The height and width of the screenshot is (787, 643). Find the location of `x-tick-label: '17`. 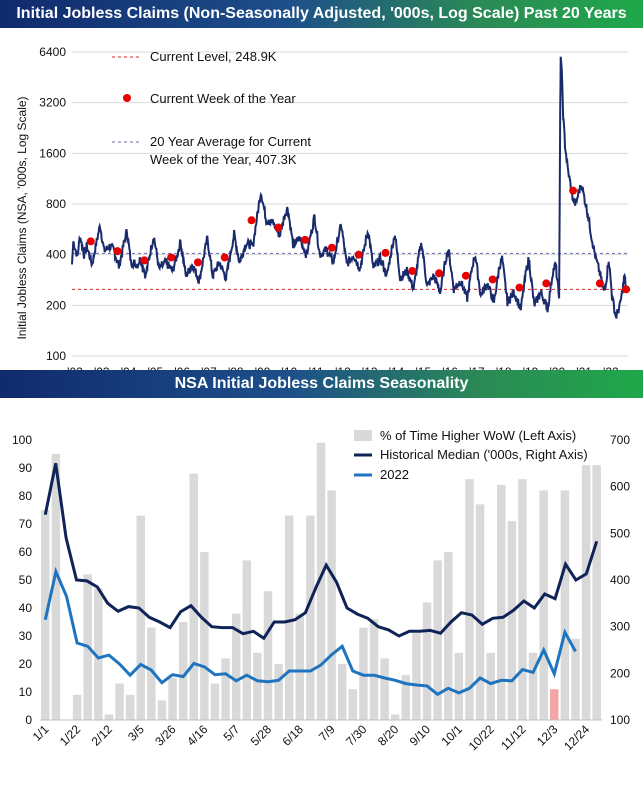

x-tick-label: '17 is located at coordinates (477, 369).